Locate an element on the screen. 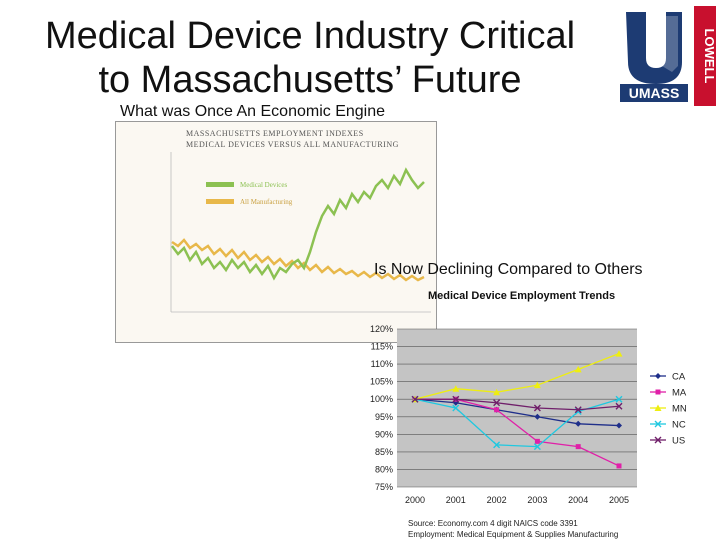  legend-label-us: US is located at coordinates (678, 441).